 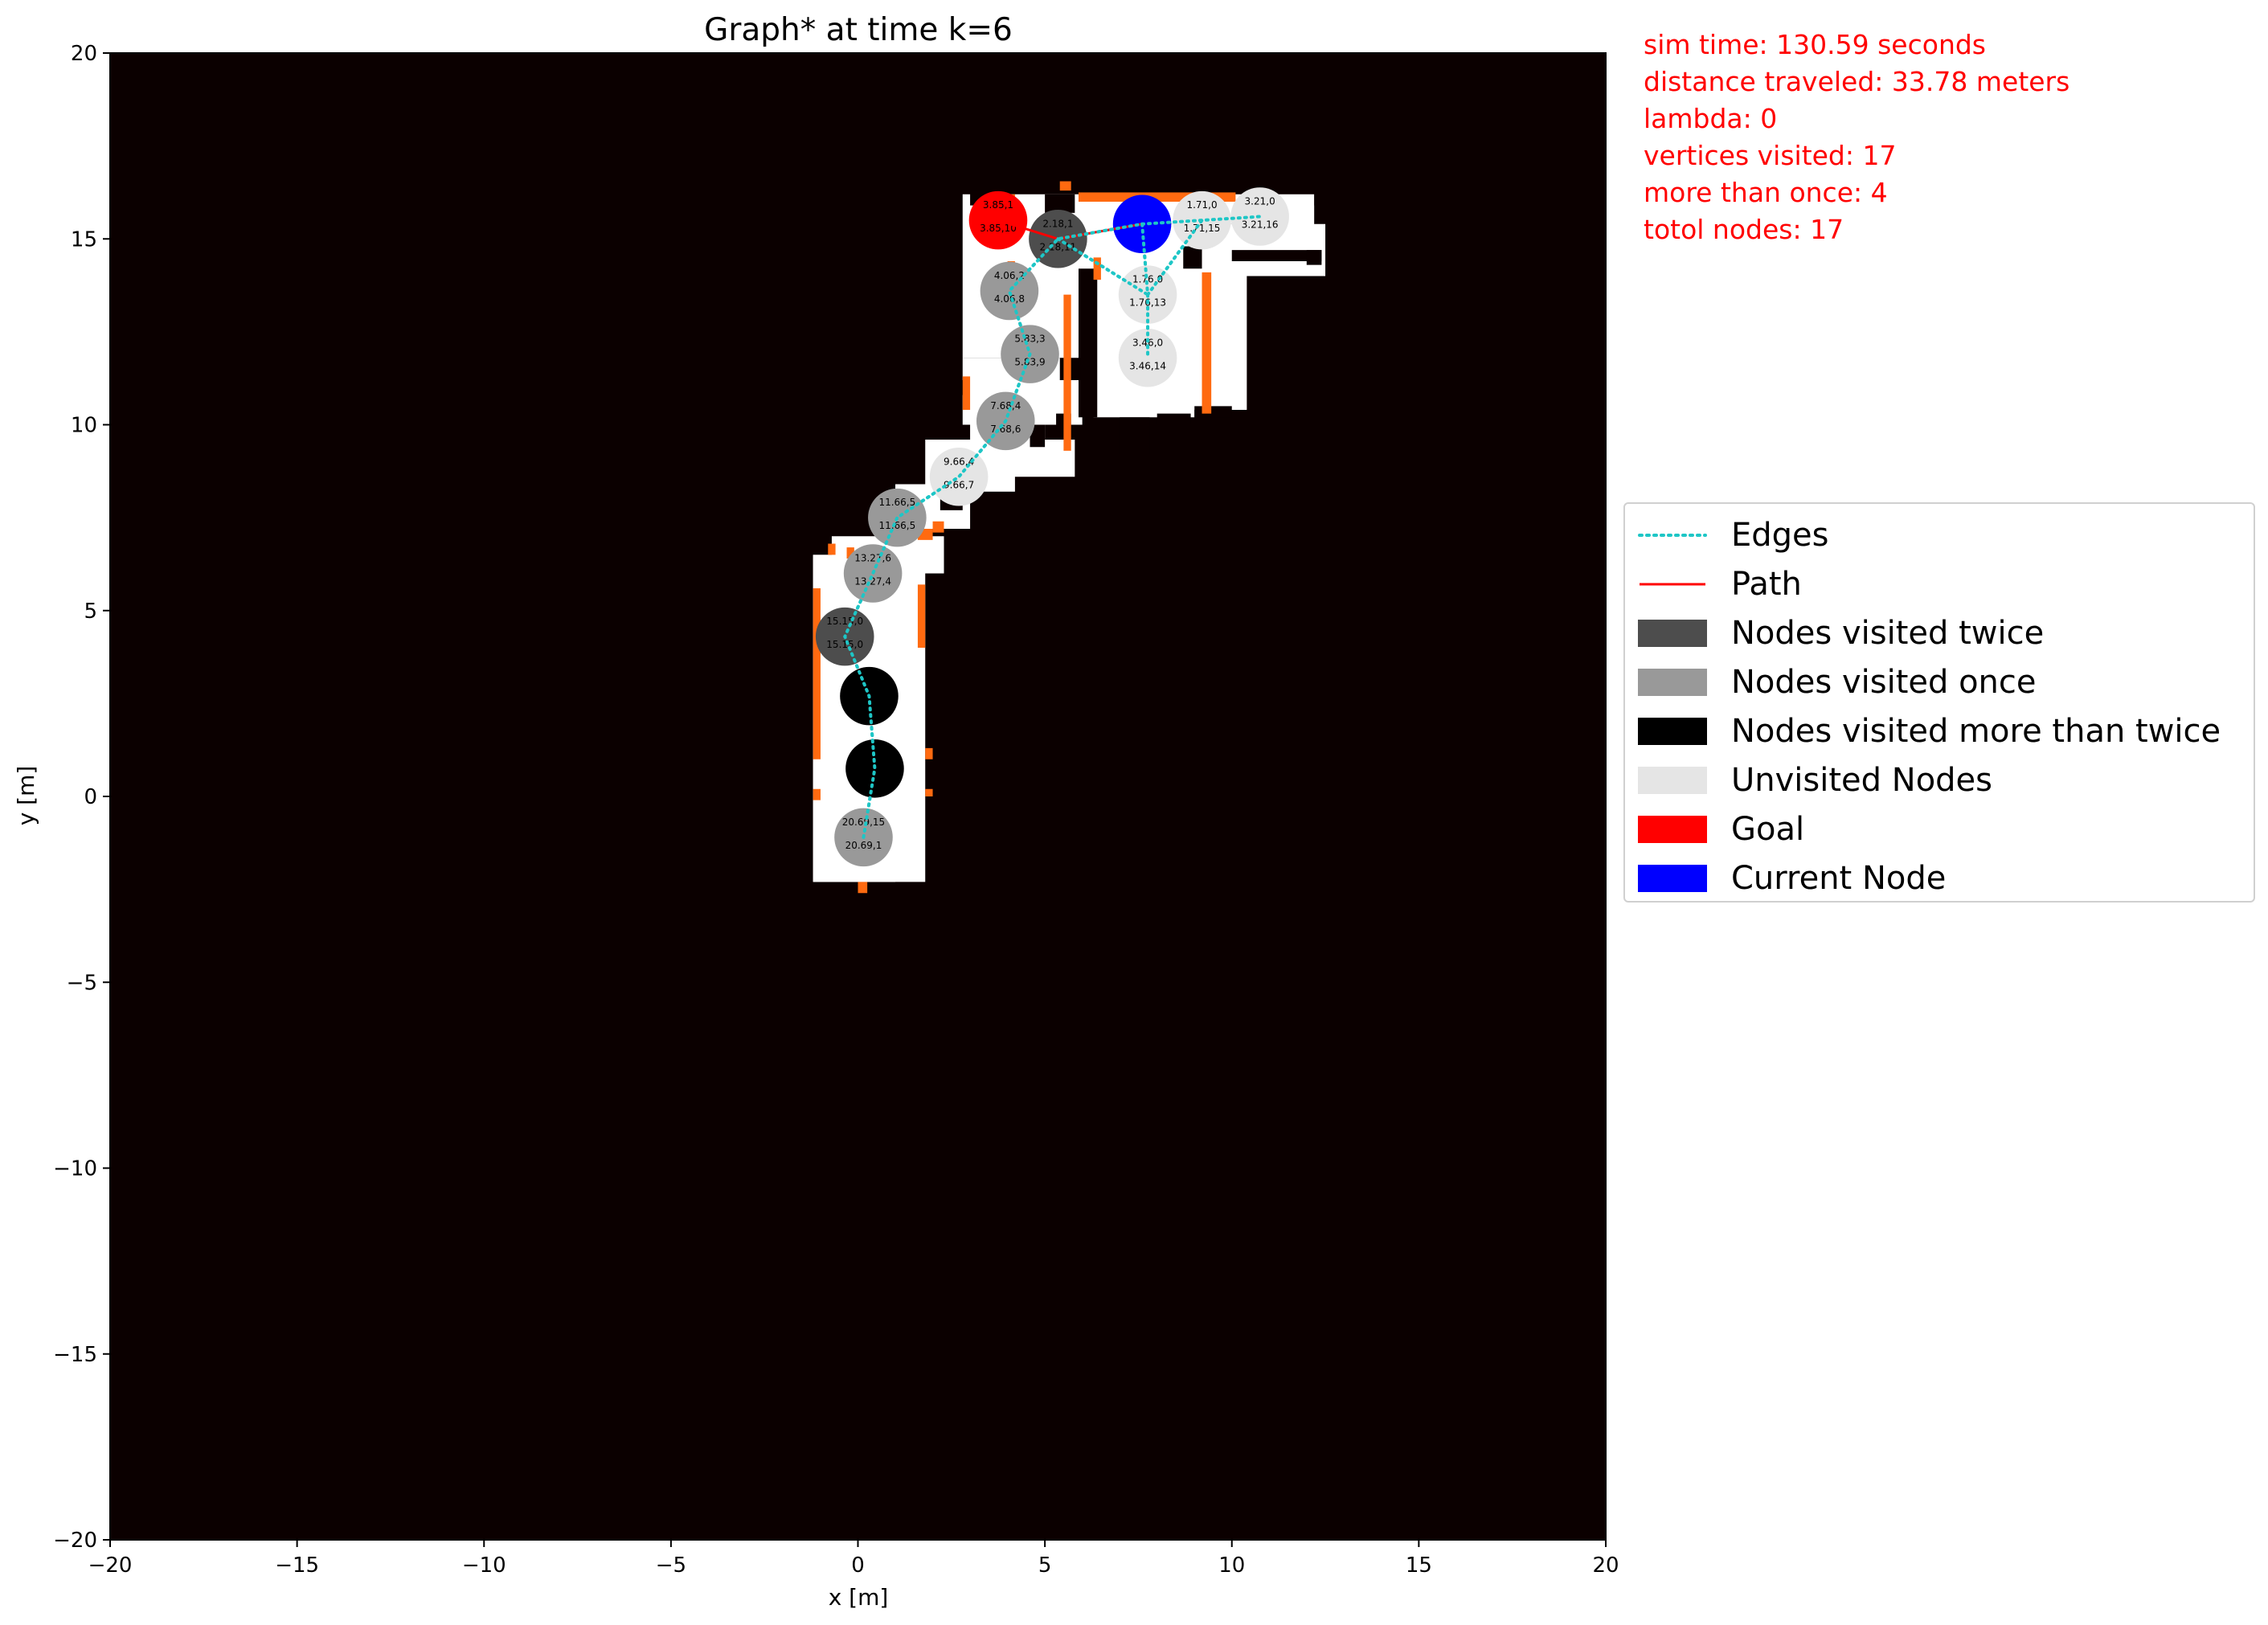 I want to click on y-tick-label: −10, so click(x=75, y=1169).